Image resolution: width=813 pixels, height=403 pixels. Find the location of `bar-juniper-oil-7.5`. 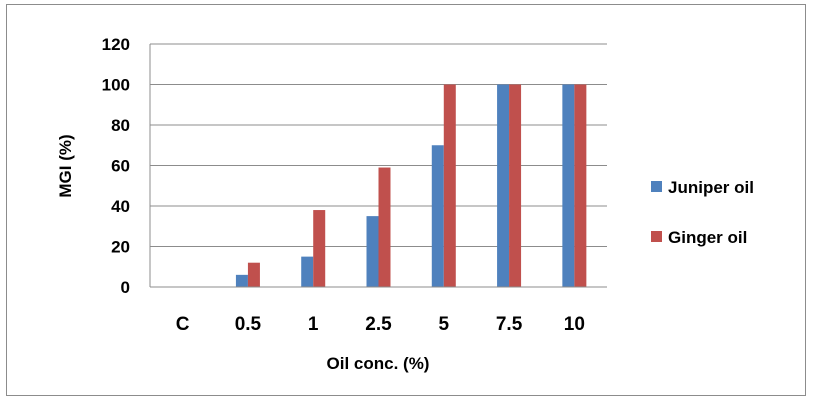

bar-juniper-oil-7.5 is located at coordinates (503, 185).